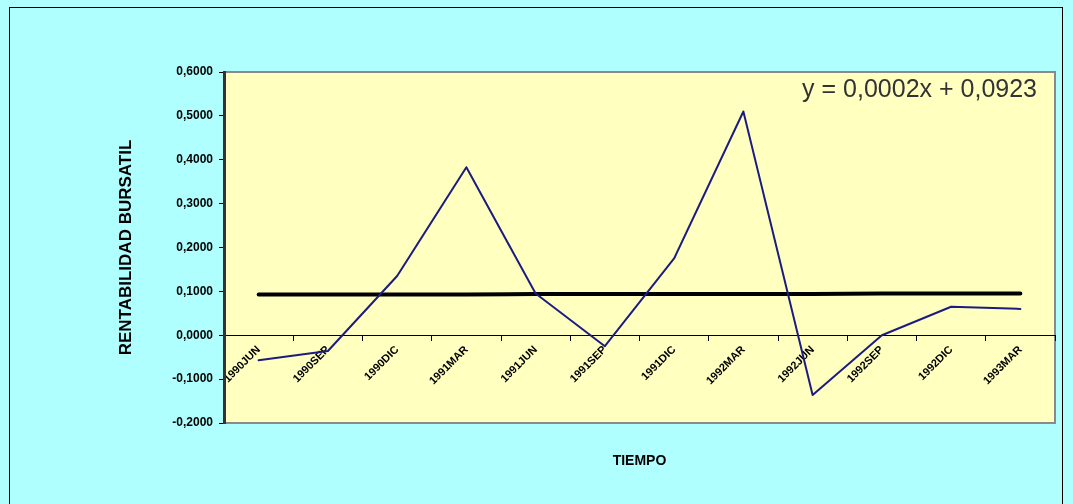  Describe the element at coordinates (639, 459) in the screenshot. I see `x-axis-title: TIEMPO` at that location.